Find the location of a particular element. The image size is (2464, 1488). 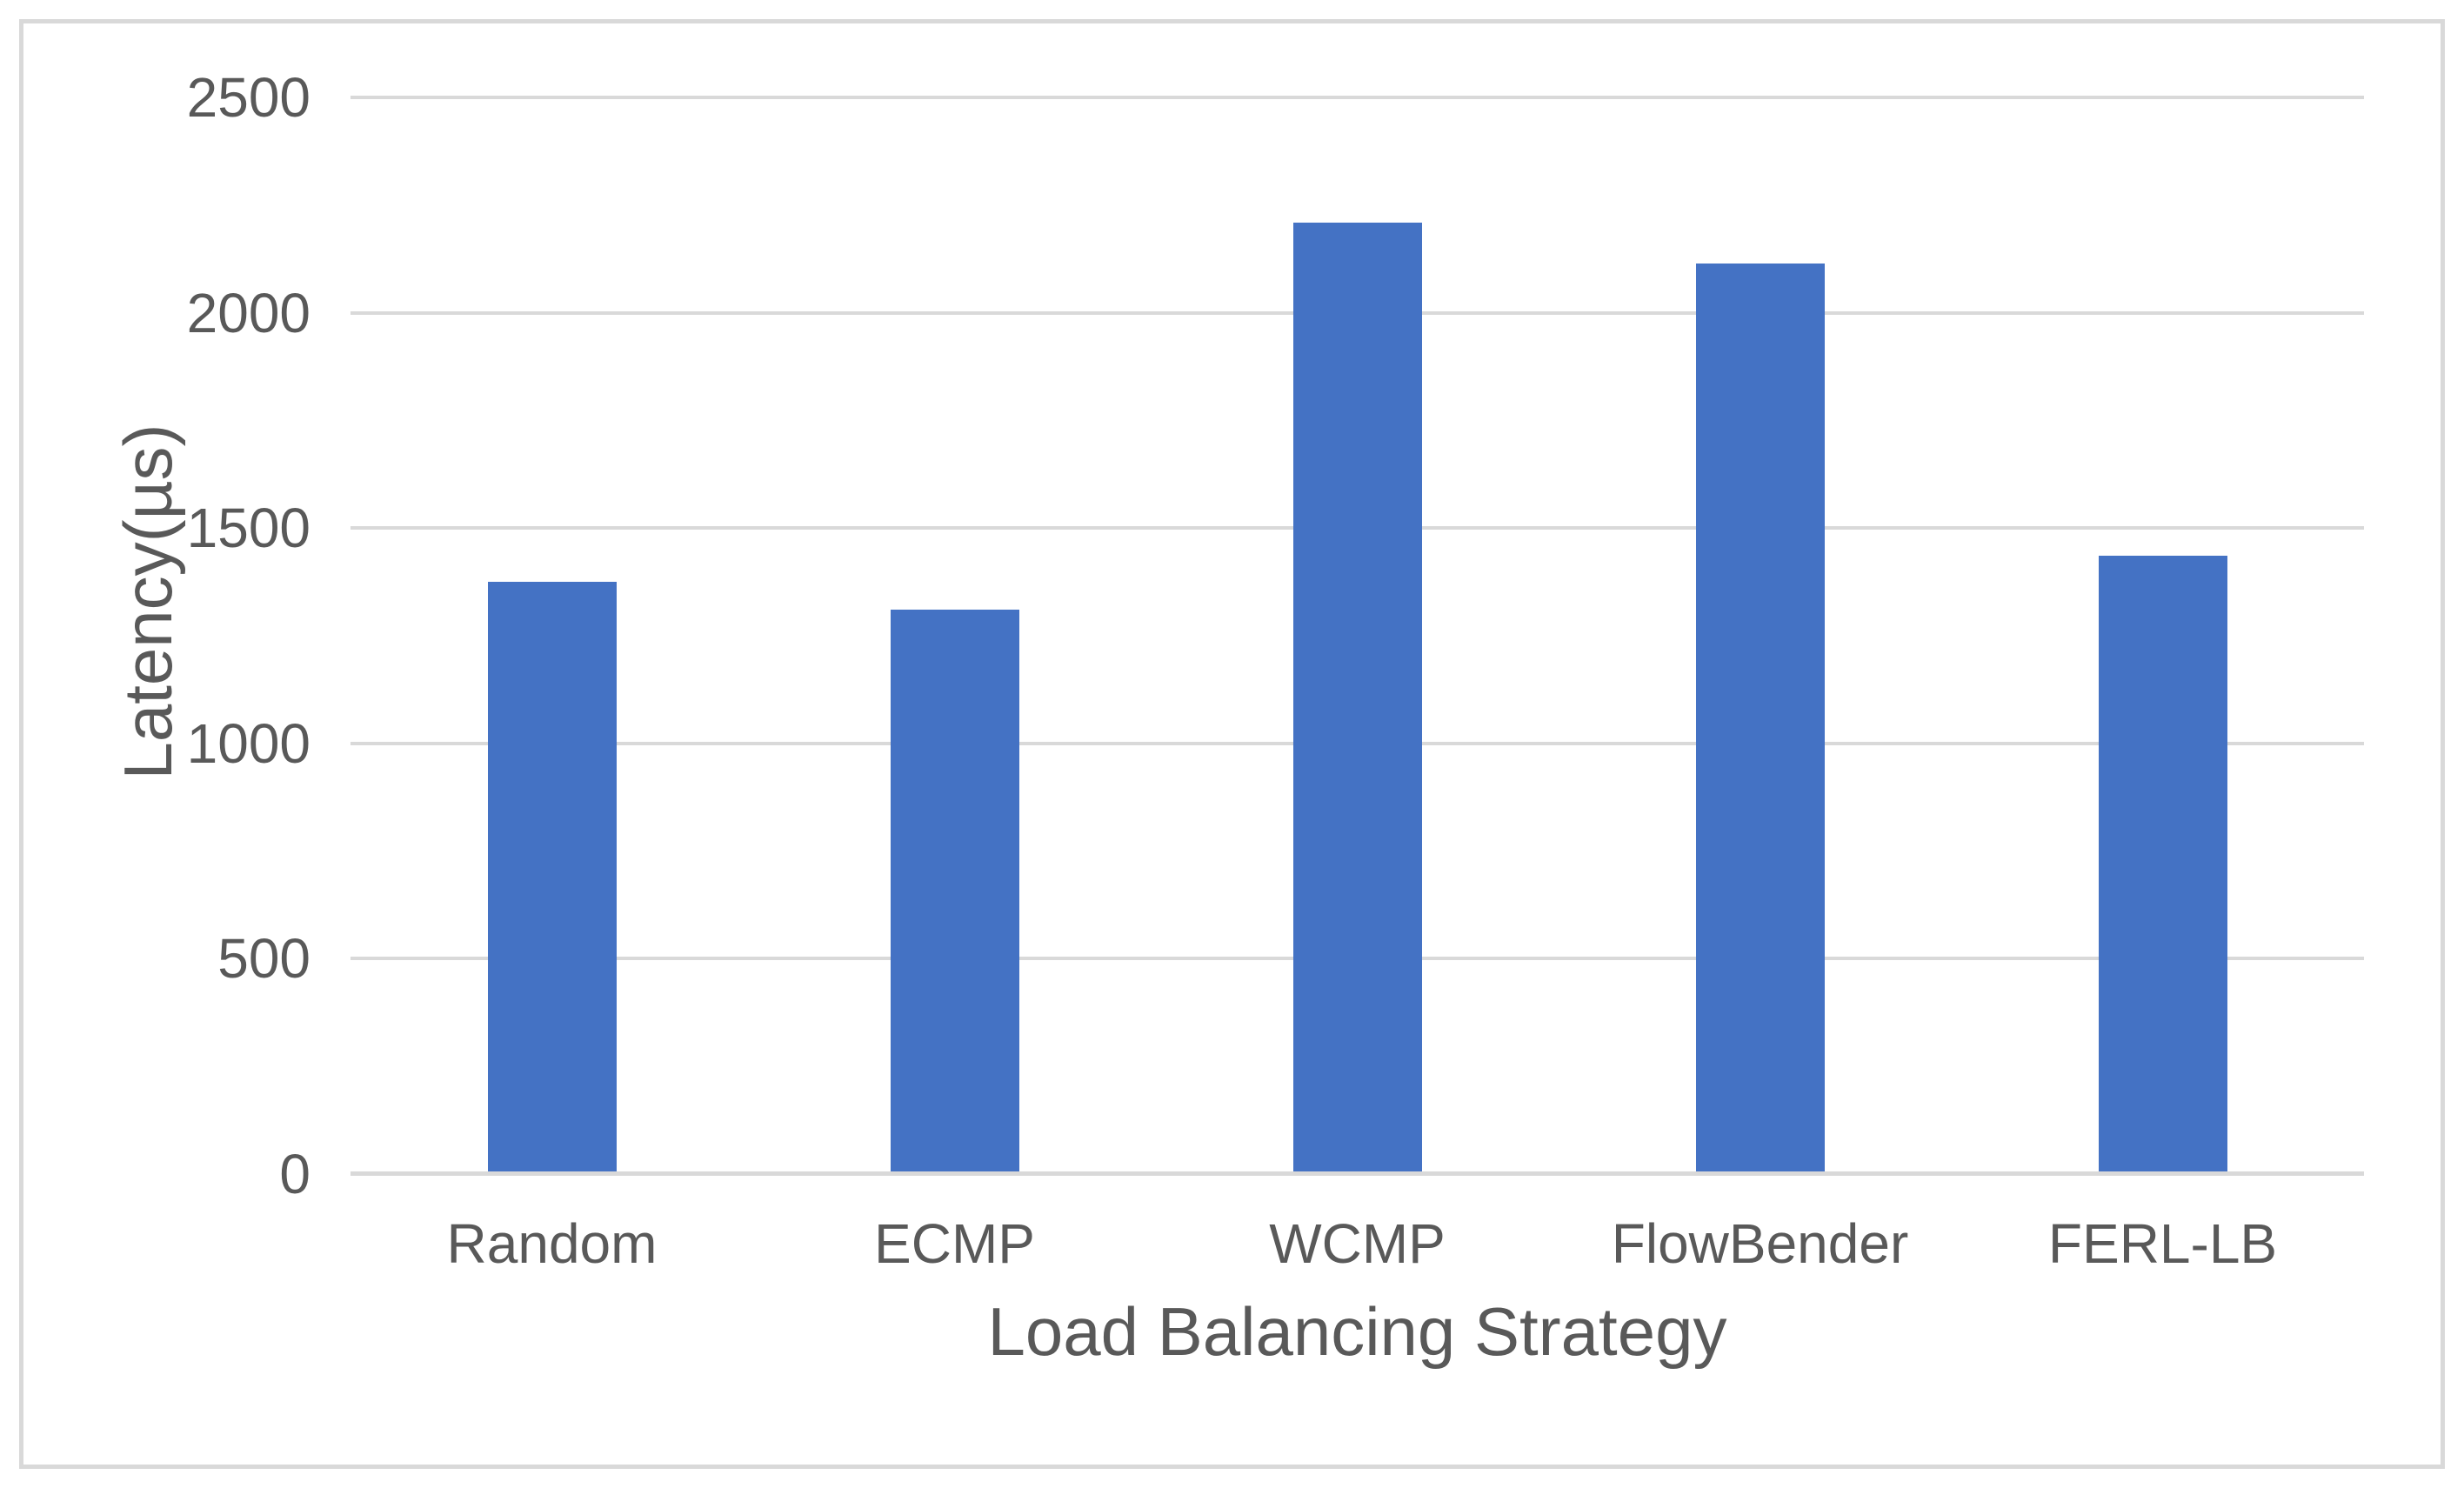

bar-random is located at coordinates (552, 878).